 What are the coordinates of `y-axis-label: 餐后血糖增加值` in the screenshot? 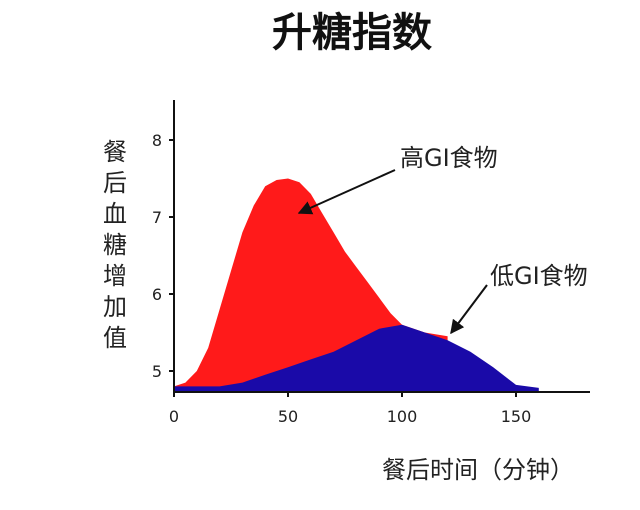 It's located at (115, 245).